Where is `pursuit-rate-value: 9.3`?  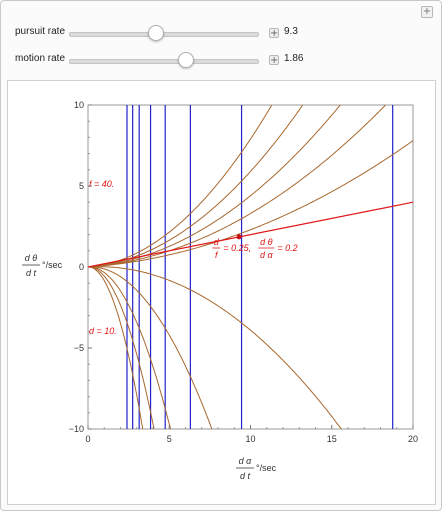
pursuit-rate-value: 9.3 is located at coordinates (291, 31).